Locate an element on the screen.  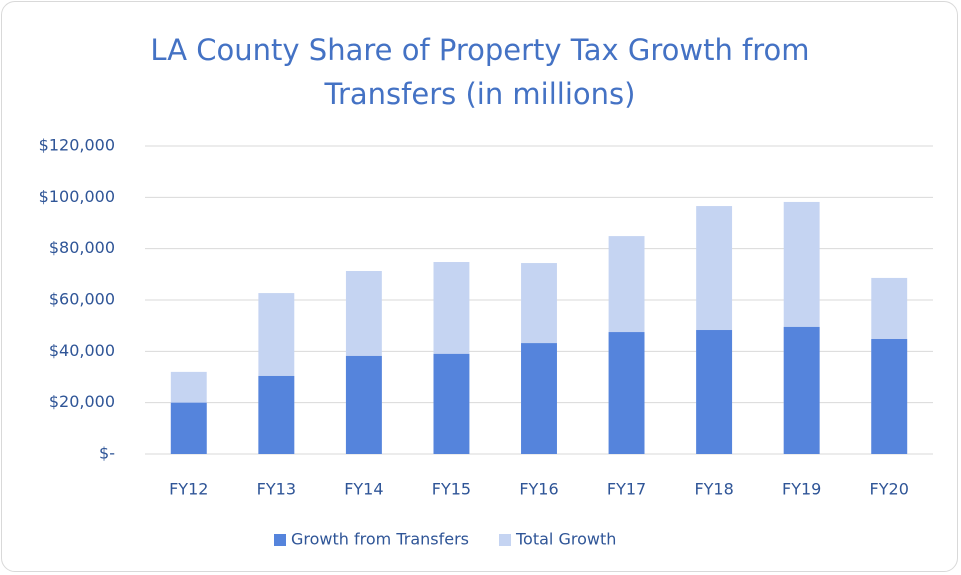
legend-label: Growth from Transfers is located at coordinates (380, 539).